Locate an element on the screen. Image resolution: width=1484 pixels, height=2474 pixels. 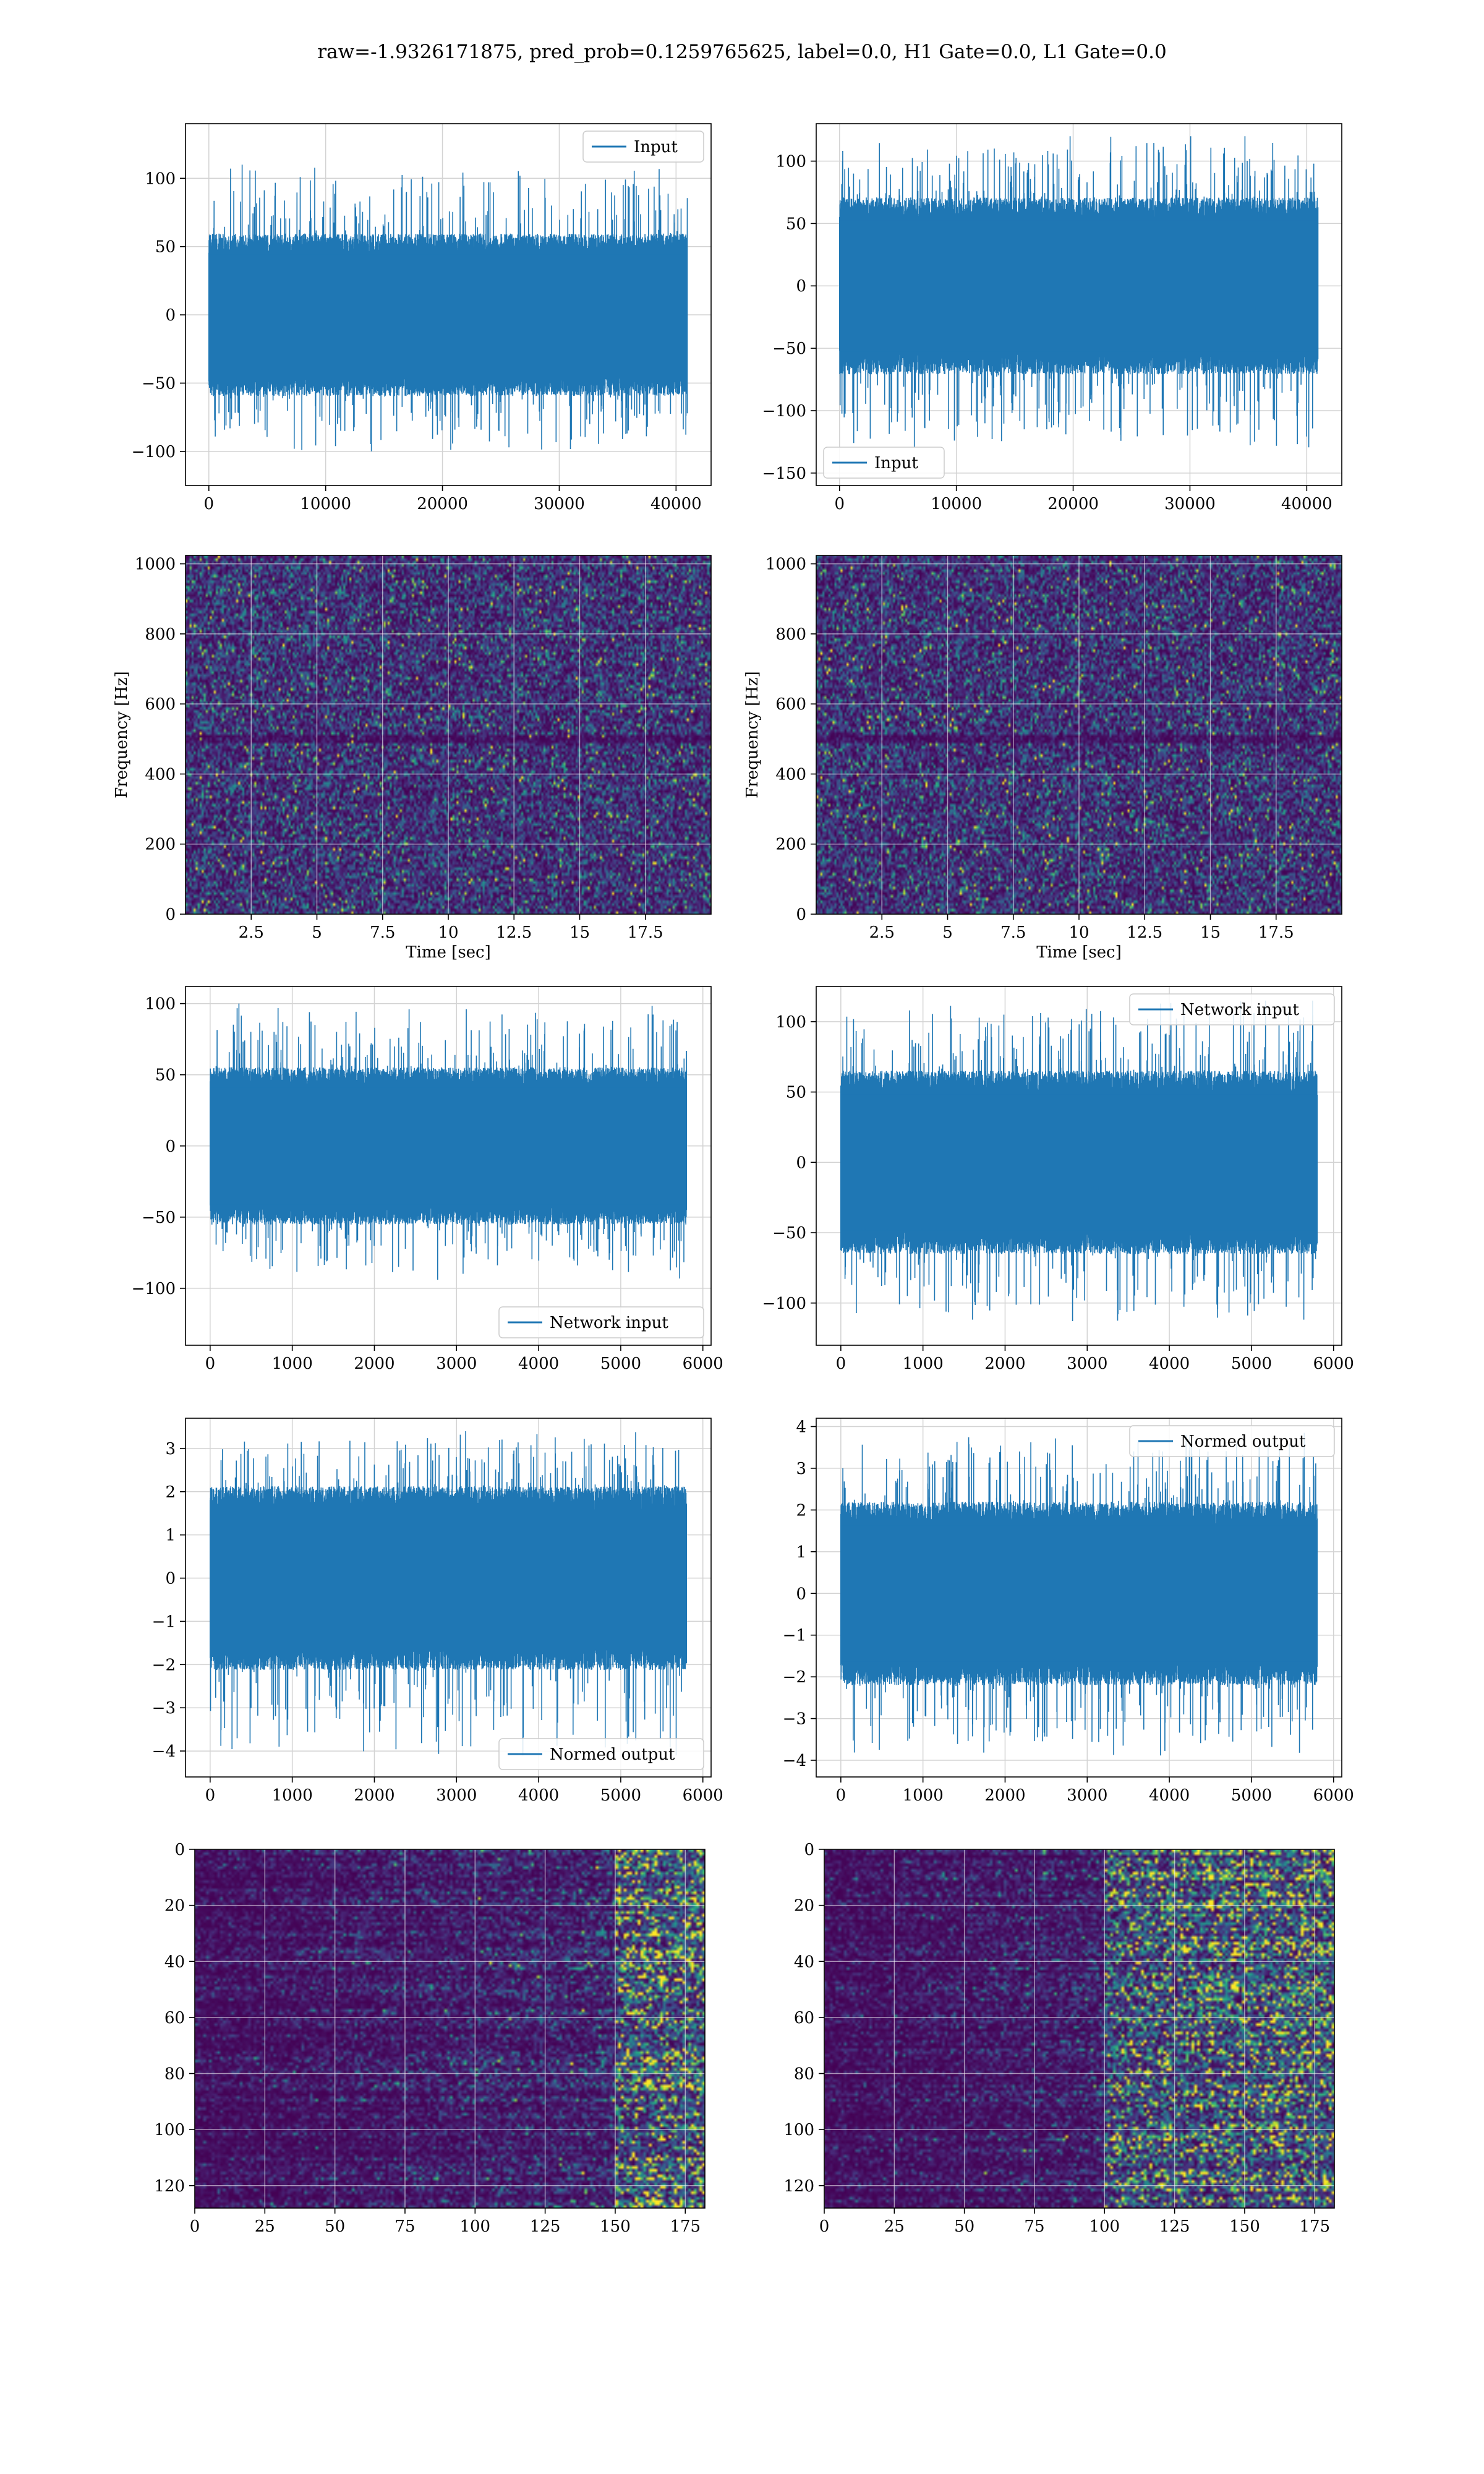
l1-feature-map-axes: 0 25 50 75 100 125 150 175 0 20 40 60 80 100 120 is located at coordinates (1059, 2039).